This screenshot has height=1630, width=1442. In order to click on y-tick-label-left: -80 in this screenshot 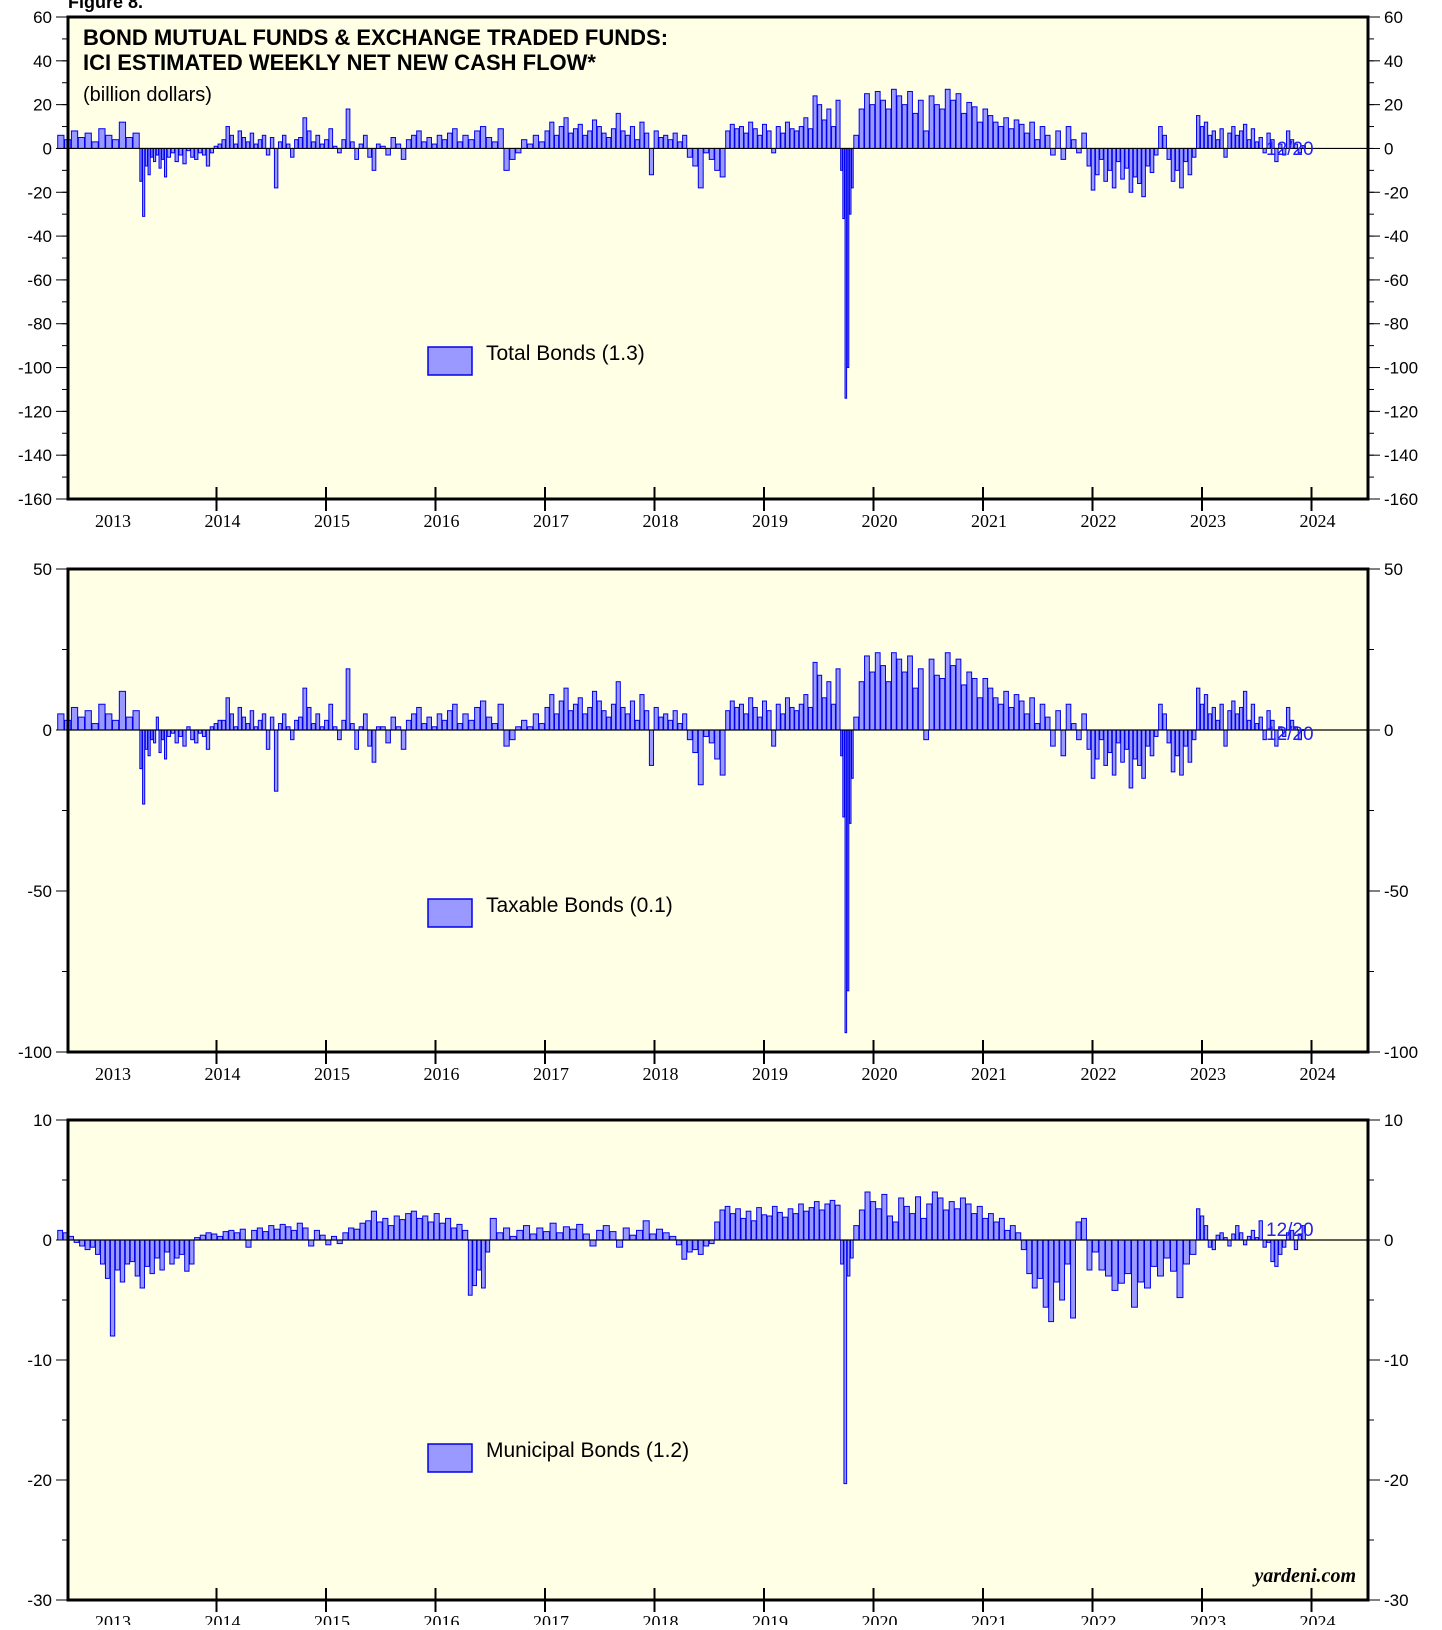, I will do `click(39, 324)`.